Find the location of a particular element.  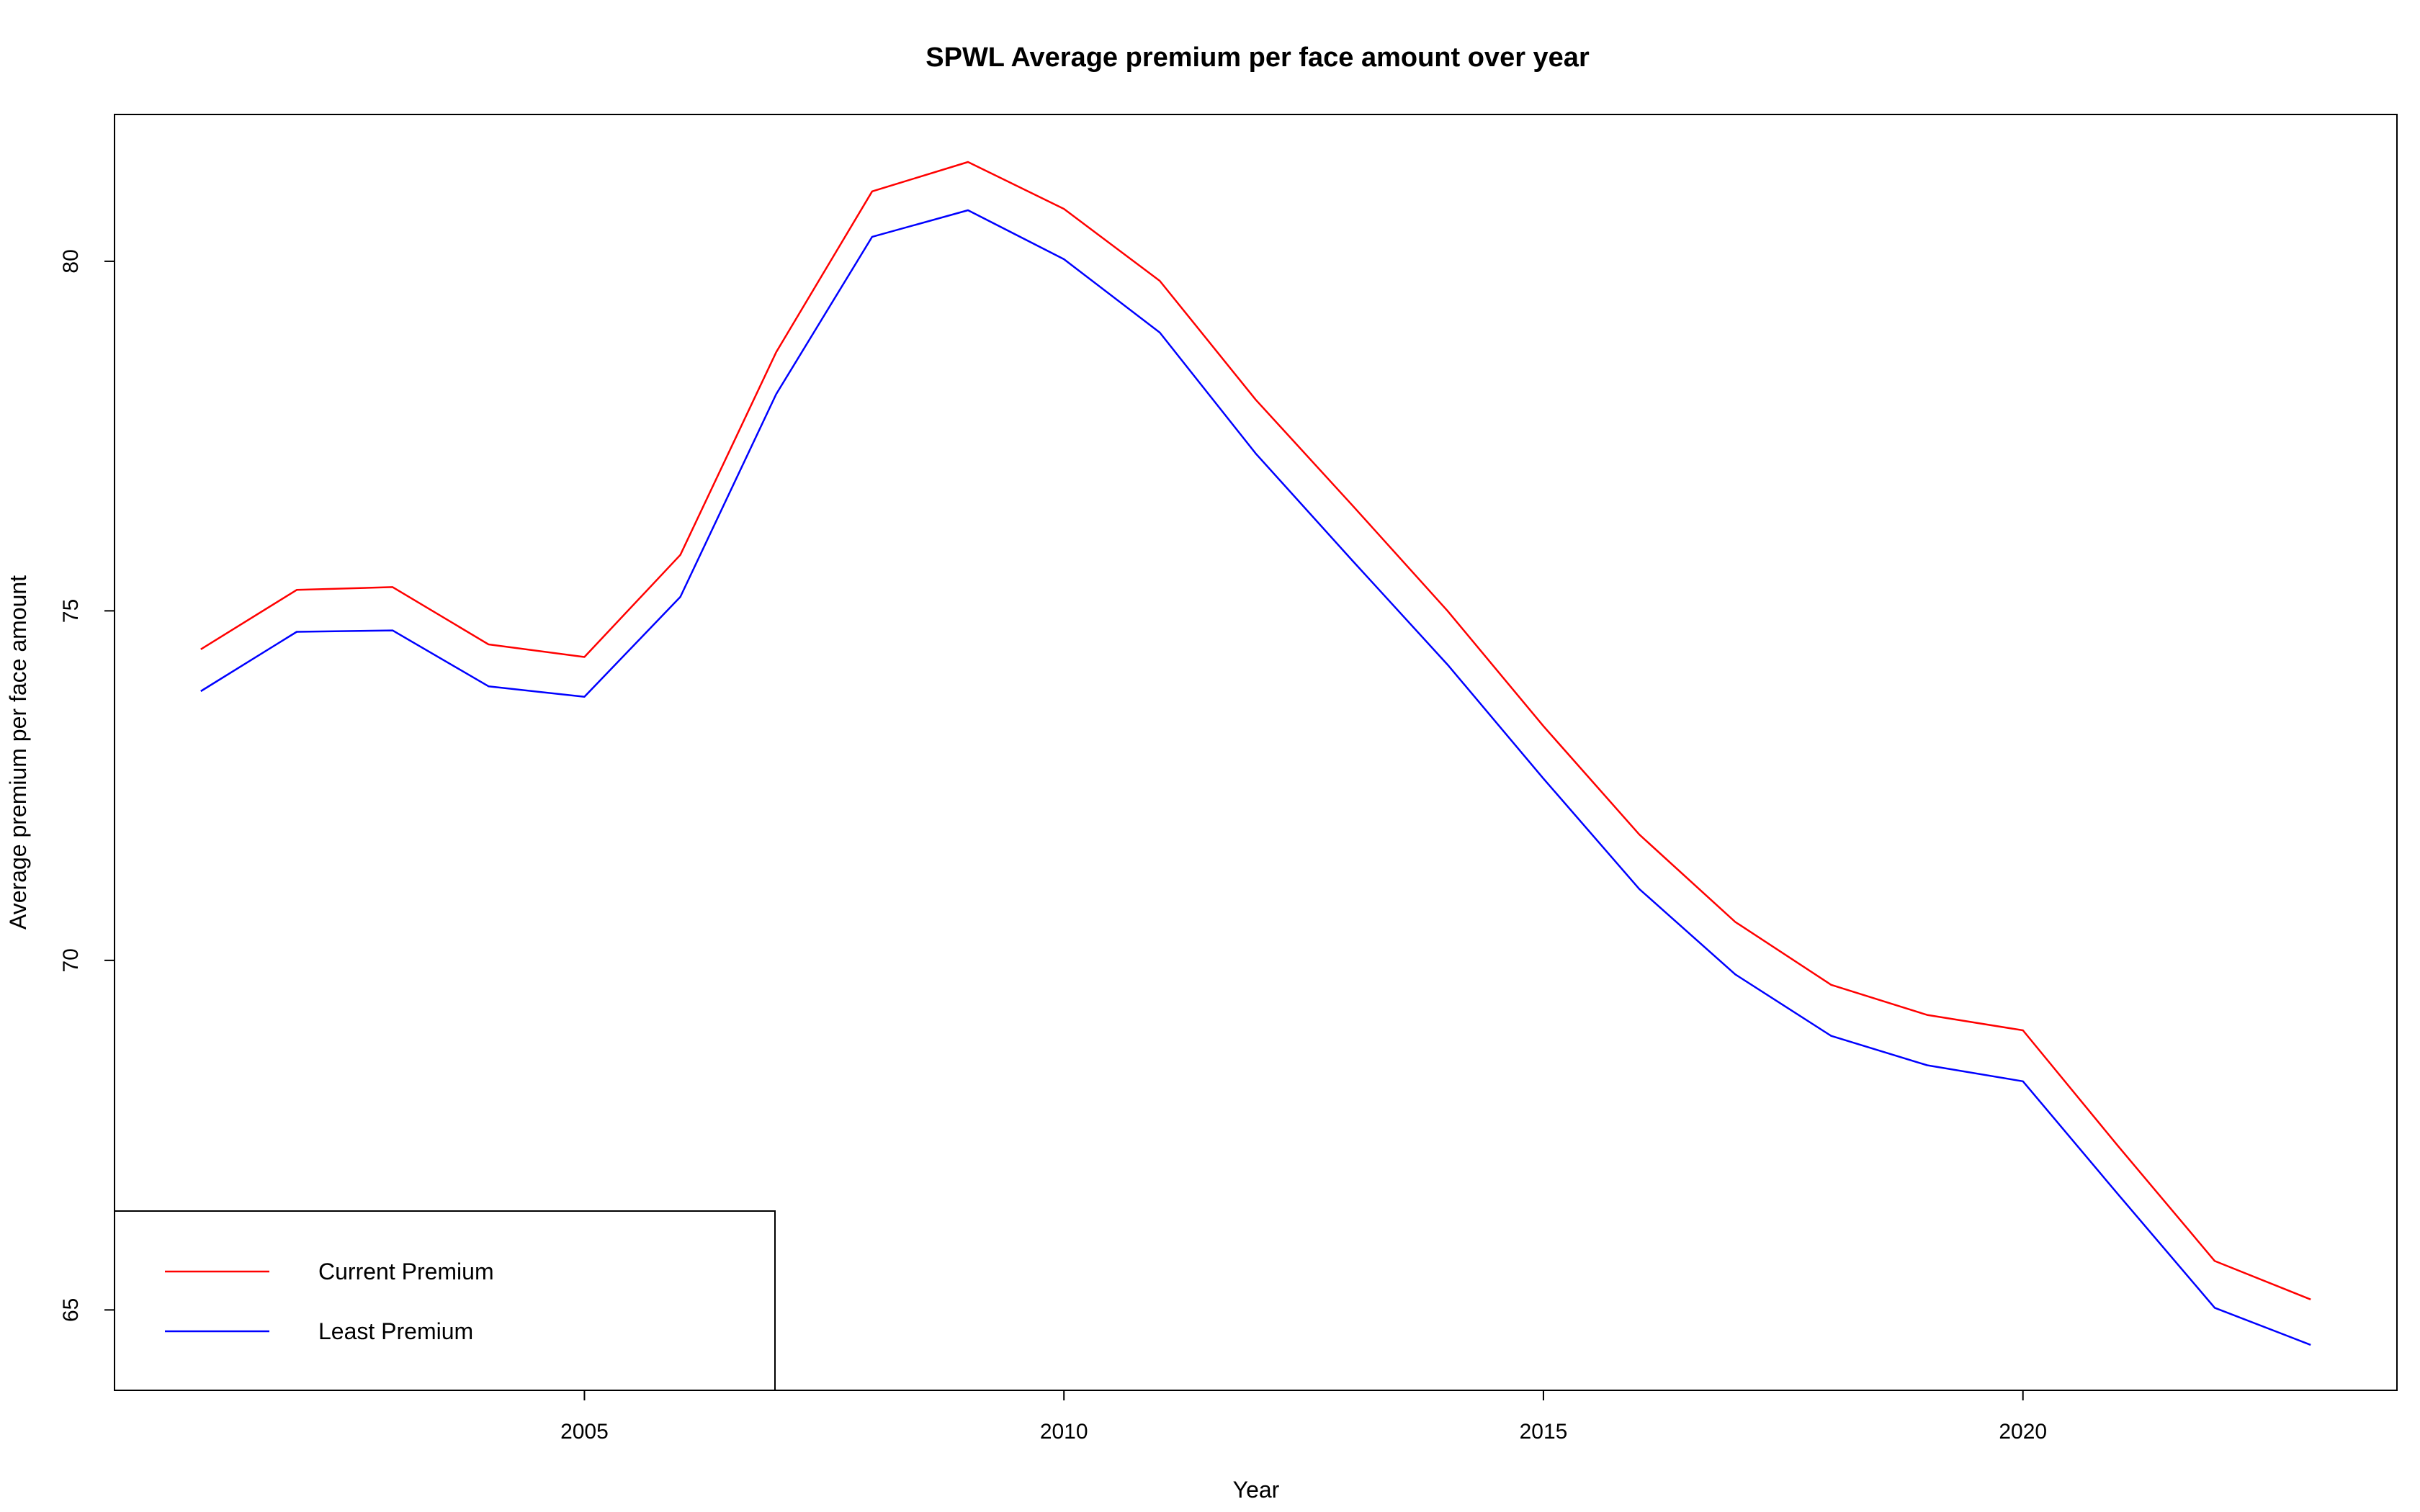

legend-box is located at coordinates (445, 1300).